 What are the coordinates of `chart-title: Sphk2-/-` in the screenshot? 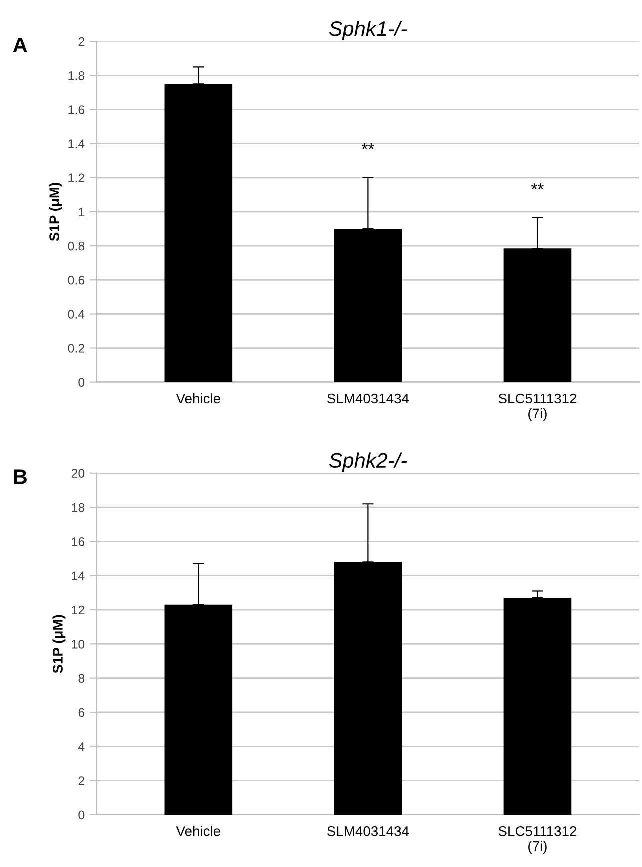 It's located at (368, 462).